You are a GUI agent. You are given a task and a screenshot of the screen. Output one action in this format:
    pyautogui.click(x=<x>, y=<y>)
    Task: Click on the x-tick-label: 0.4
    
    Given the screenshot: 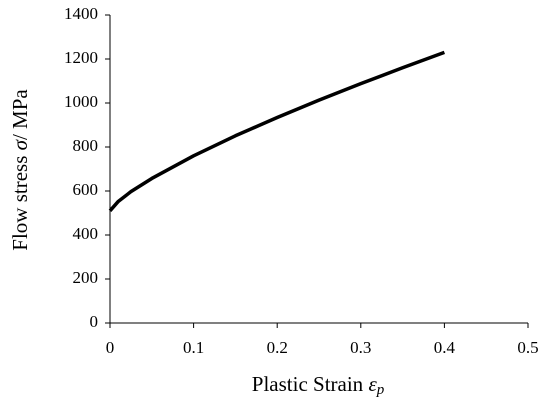 What is the action you would take?
    pyautogui.click(x=445, y=347)
    